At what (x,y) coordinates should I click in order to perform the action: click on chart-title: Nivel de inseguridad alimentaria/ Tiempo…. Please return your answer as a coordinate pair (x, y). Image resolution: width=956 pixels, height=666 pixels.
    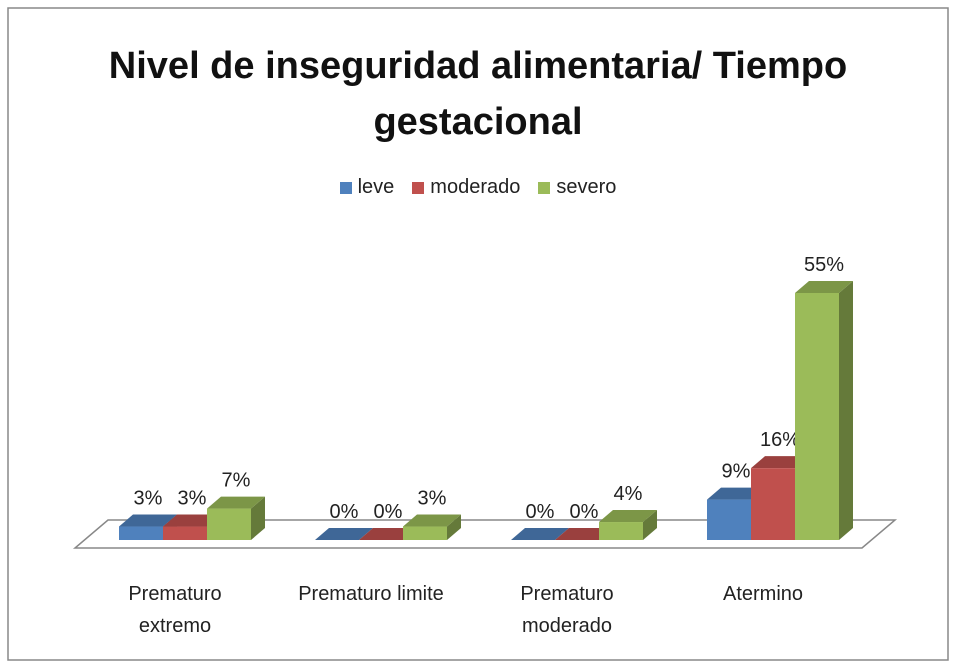
    Looking at the image, I should click on (478, 94).